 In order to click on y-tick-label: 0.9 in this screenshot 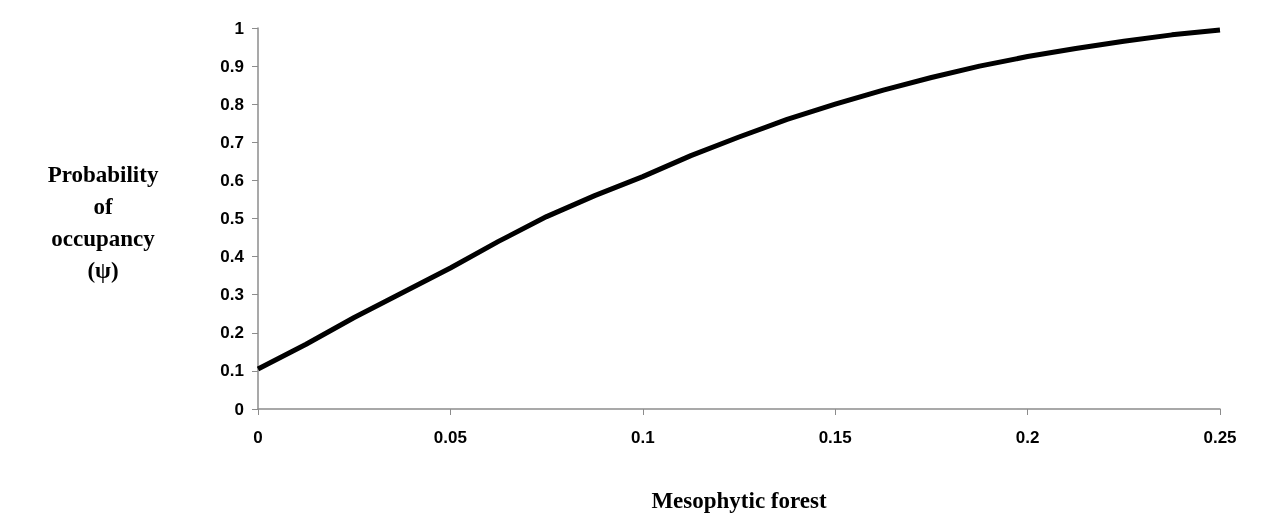, I will do `click(232, 66)`.